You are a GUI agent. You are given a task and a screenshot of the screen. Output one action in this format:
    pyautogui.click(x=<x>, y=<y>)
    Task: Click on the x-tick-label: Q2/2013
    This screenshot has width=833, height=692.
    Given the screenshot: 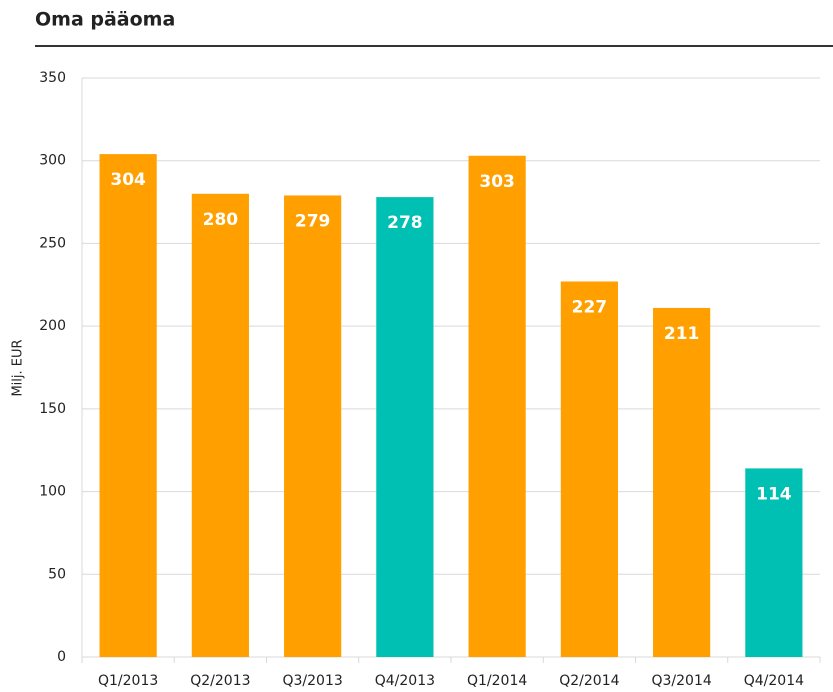 What is the action you would take?
    pyautogui.click(x=220, y=681)
    